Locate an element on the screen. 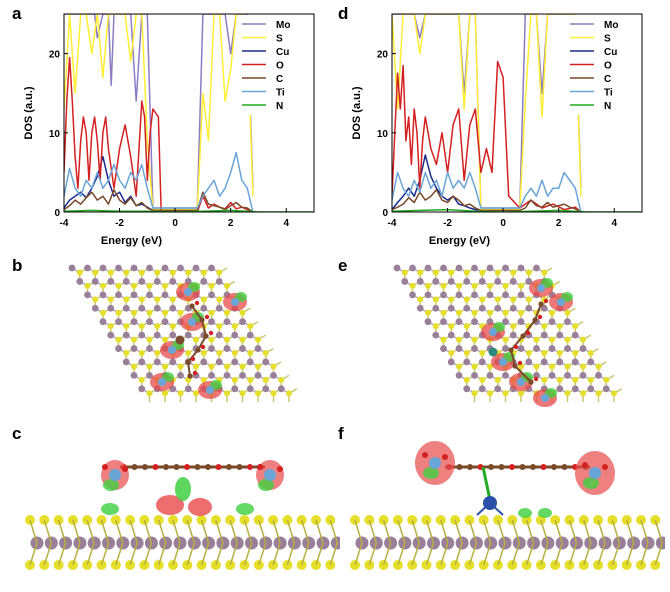 The height and width of the screenshot is (592, 670). ti-atom is located at coordinates (493, 332).